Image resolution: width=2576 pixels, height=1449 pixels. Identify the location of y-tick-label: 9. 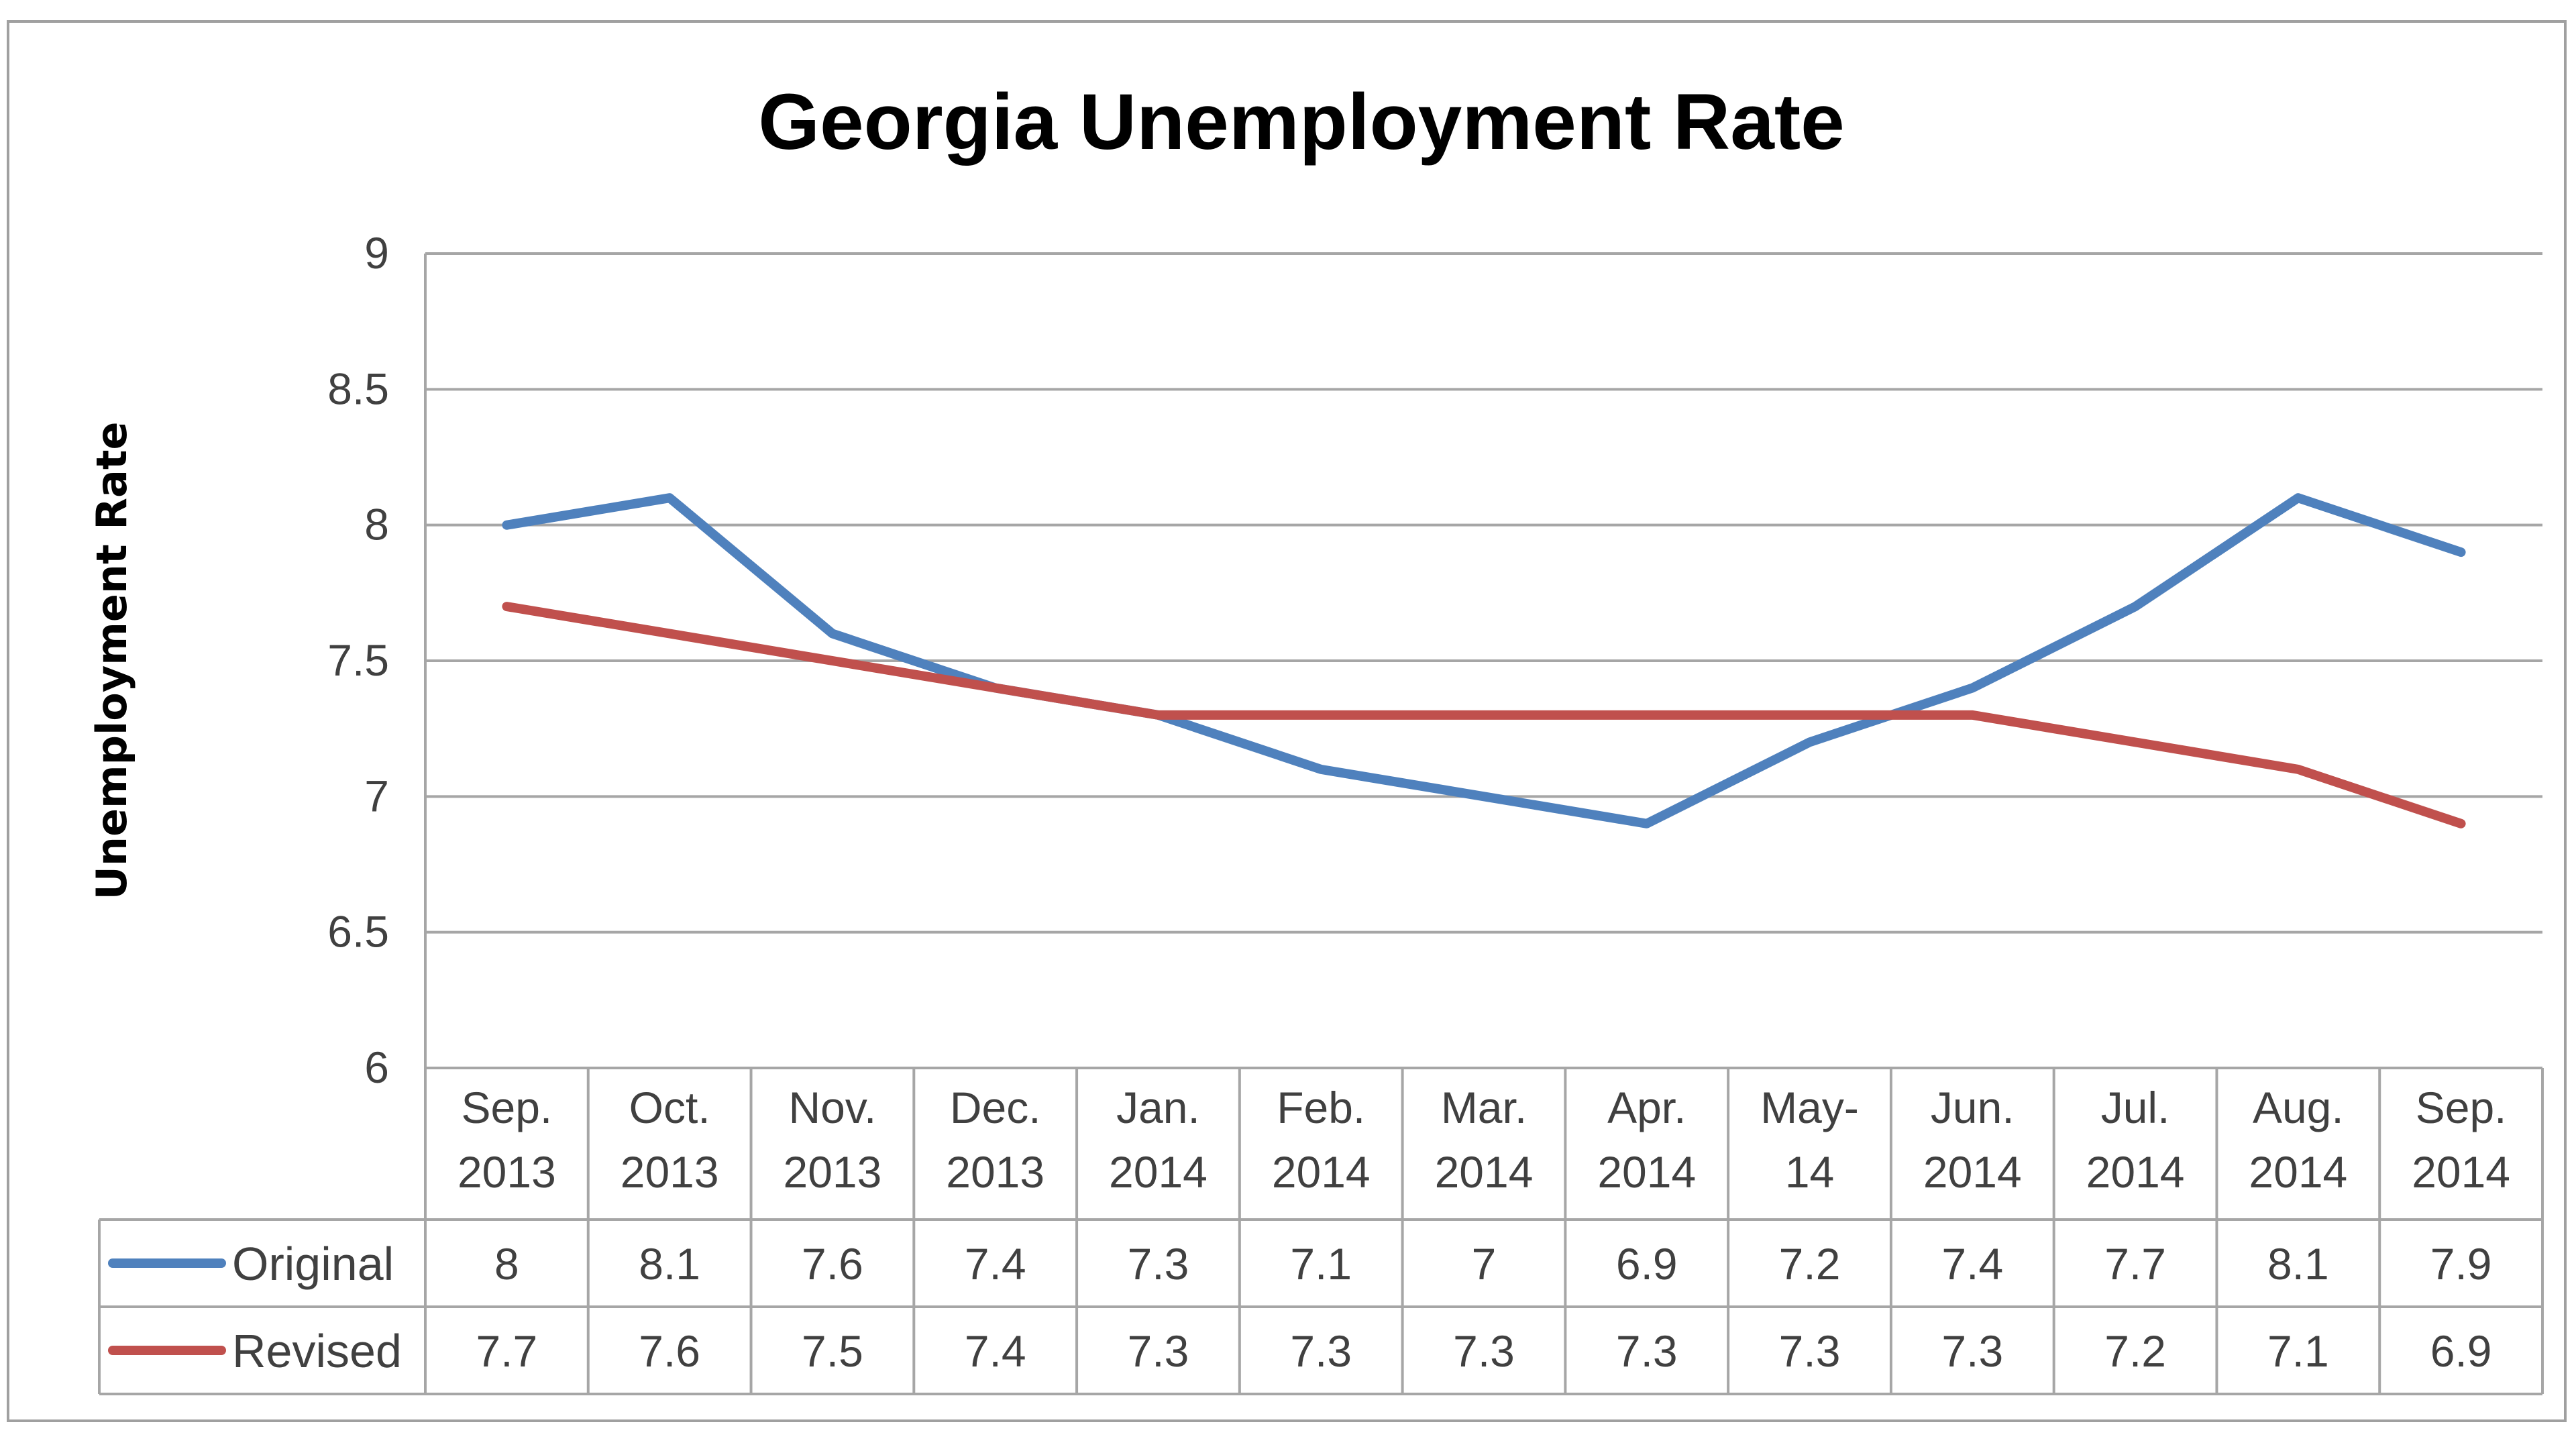
(376, 253).